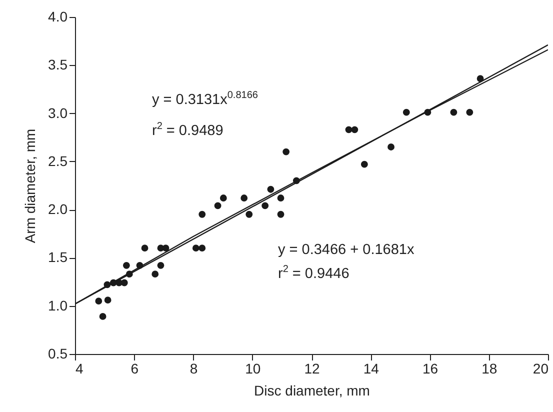  What do you see at coordinates (430, 368) in the screenshot?
I see `x-tick-label: 16` at bounding box center [430, 368].